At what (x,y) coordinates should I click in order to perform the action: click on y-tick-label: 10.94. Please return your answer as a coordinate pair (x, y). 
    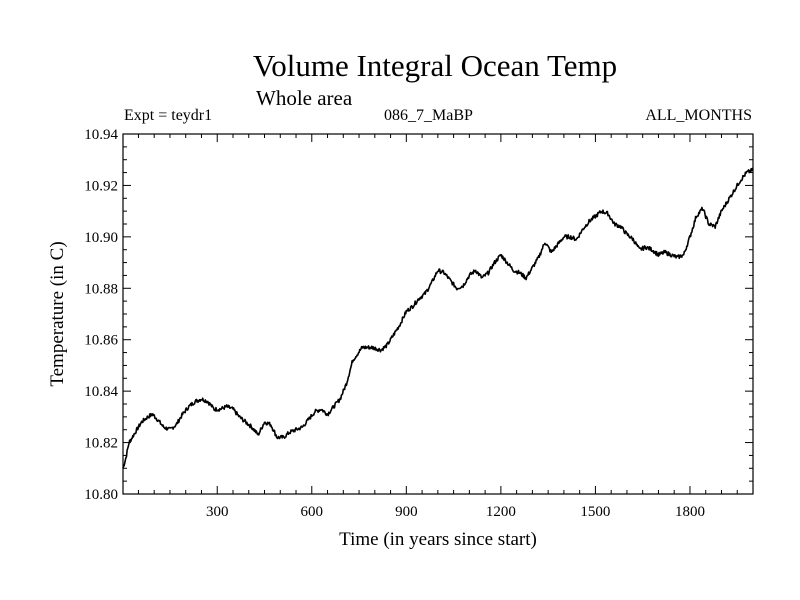
    Looking at the image, I should click on (101, 135).